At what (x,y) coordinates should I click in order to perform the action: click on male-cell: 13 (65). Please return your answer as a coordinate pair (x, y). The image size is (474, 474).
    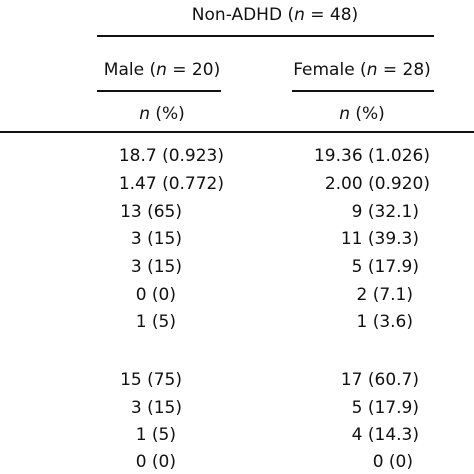
    Looking at the image, I should click on (151, 212).